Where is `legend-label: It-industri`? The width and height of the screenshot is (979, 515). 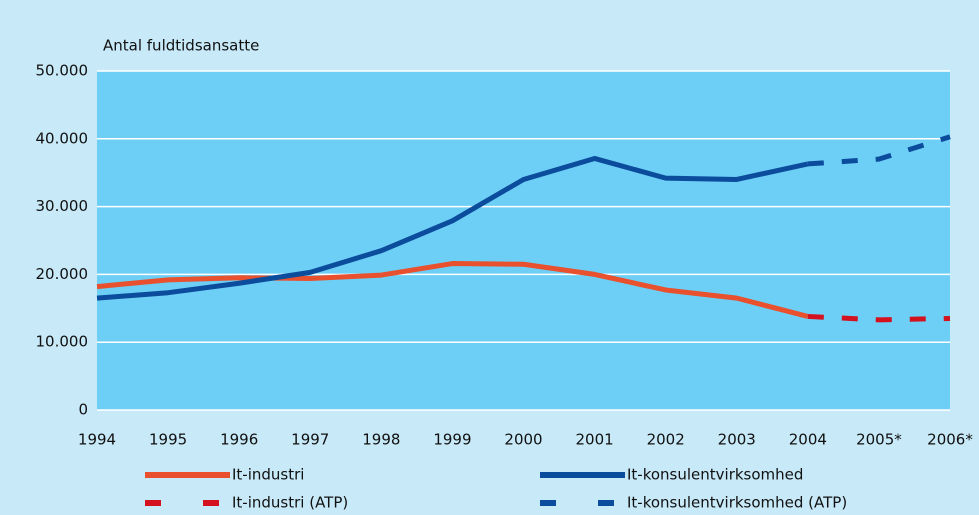
legend-label: It-industri is located at coordinates (268, 475).